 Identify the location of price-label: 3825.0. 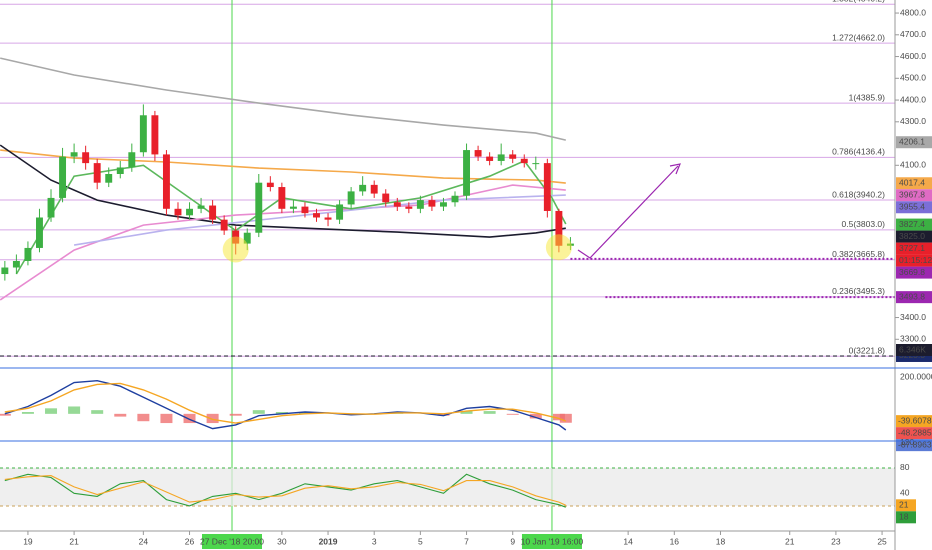
(912, 236).